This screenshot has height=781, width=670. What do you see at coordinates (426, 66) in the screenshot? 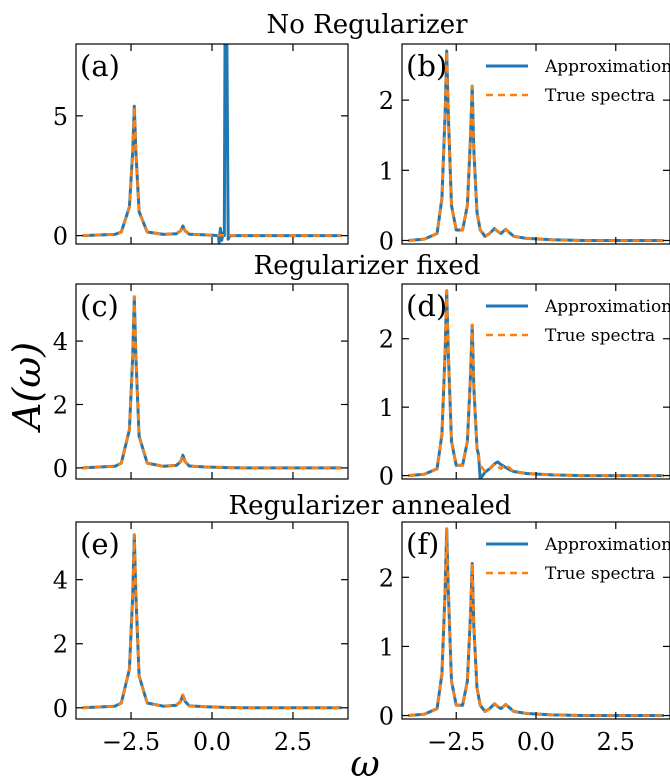
I see `panel-label: (b)` at bounding box center [426, 66].